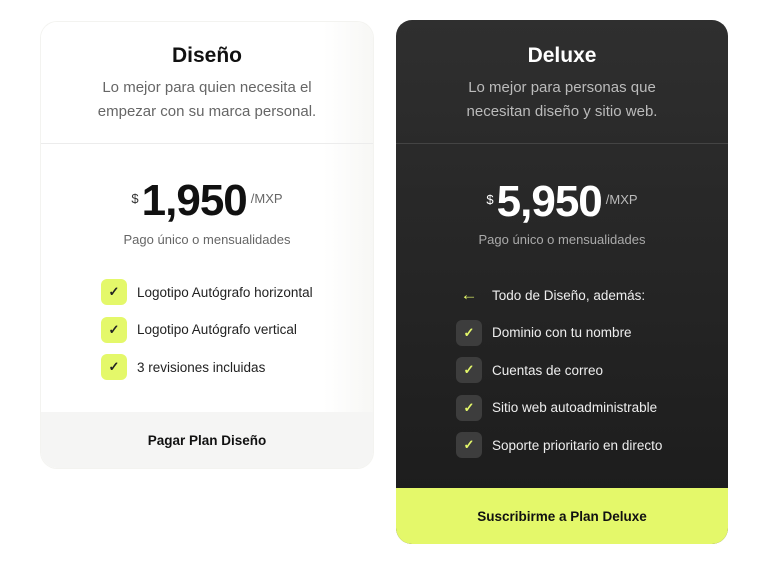 The image size is (770, 584). Describe the element at coordinates (207, 440) in the screenshot. I see `pay-diseno-button: Pagar Plan Diseño` at that location.